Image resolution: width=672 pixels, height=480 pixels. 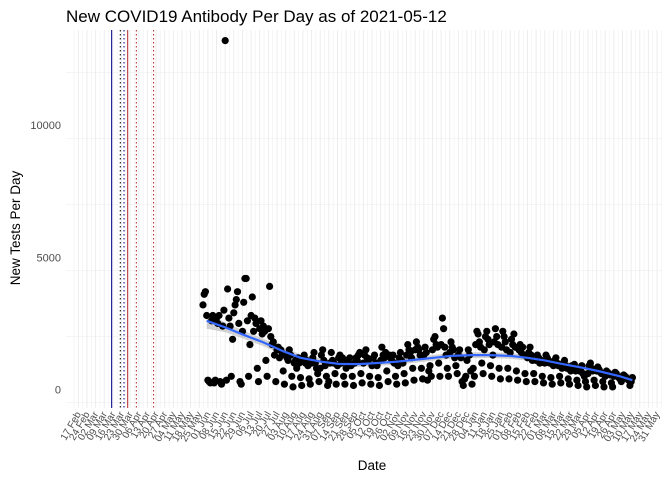 I want to click on y-tick-label: 10000, so click(x=45, y=126).